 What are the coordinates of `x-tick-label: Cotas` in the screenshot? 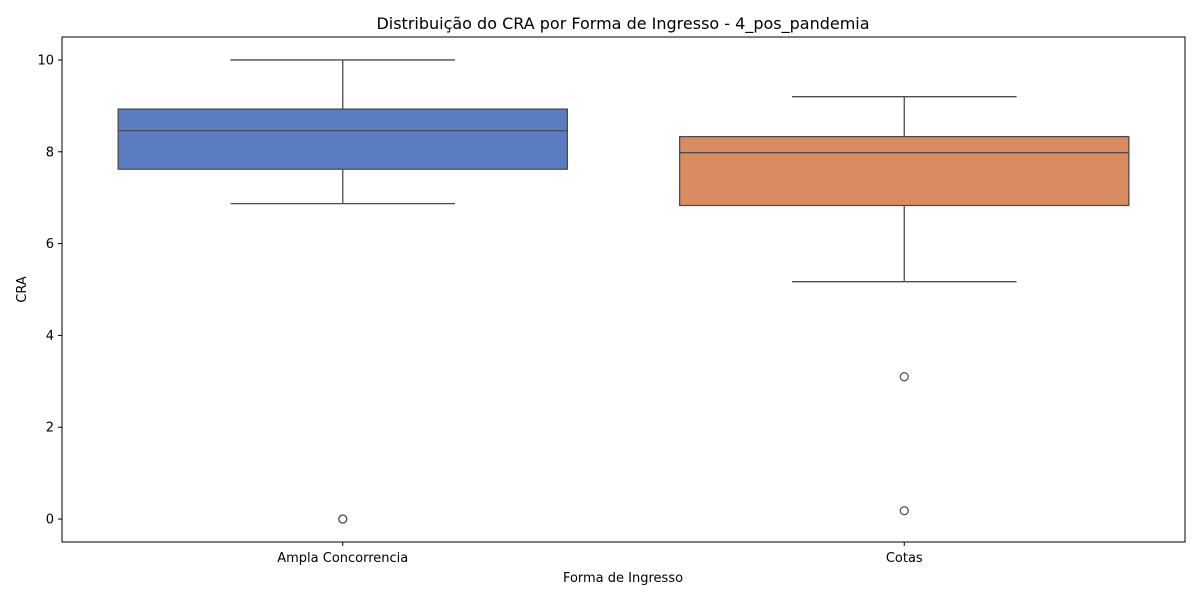 It's located at (904, 558).